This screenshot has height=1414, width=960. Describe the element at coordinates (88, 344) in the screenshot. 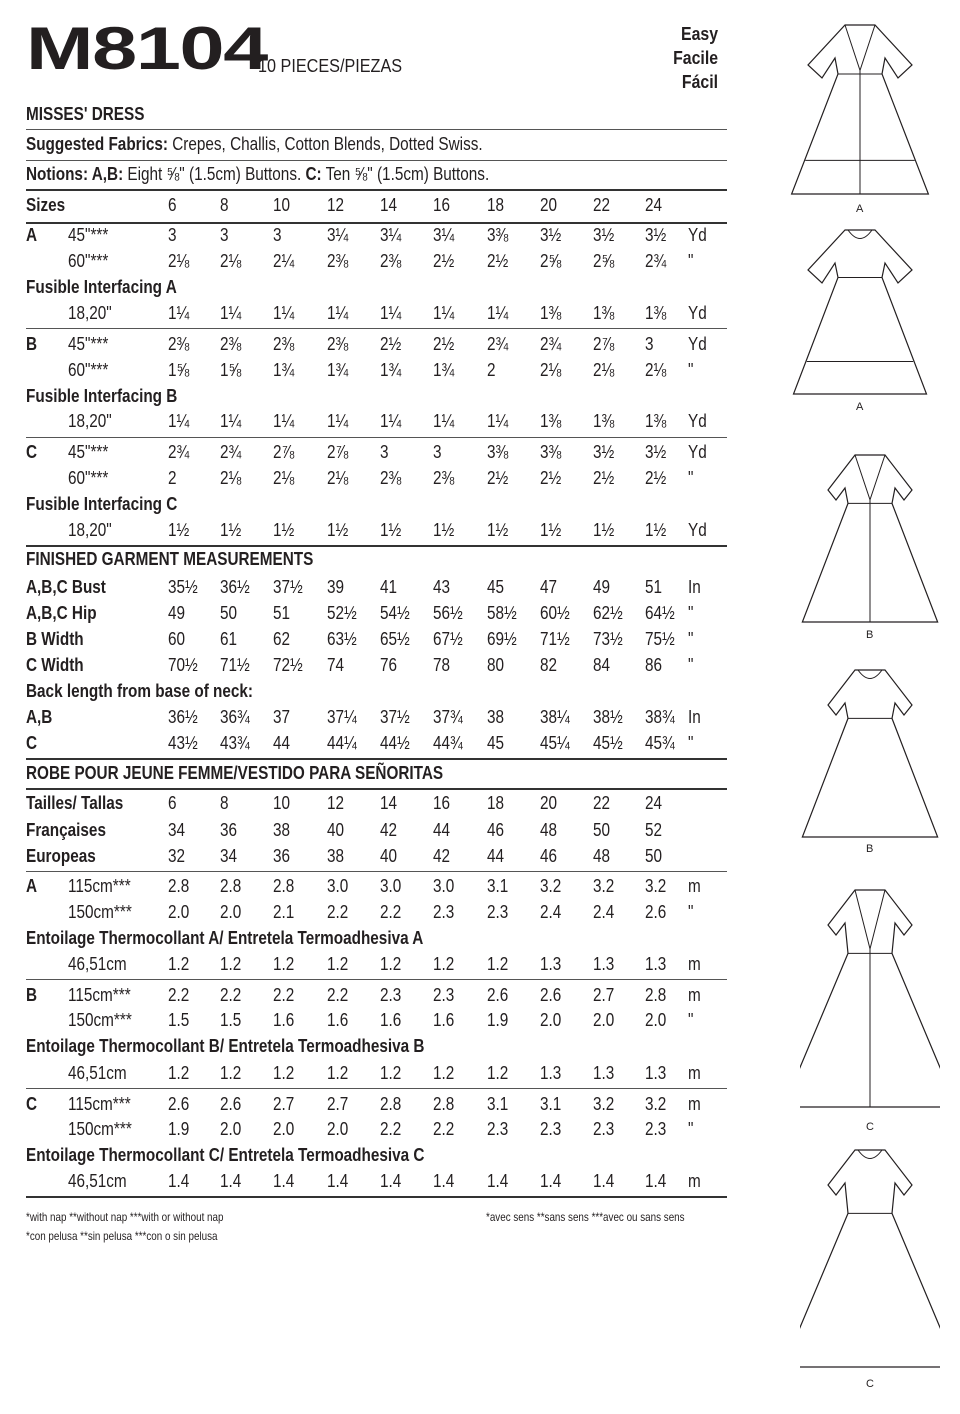

I see `row-width: 45"***` at that location.